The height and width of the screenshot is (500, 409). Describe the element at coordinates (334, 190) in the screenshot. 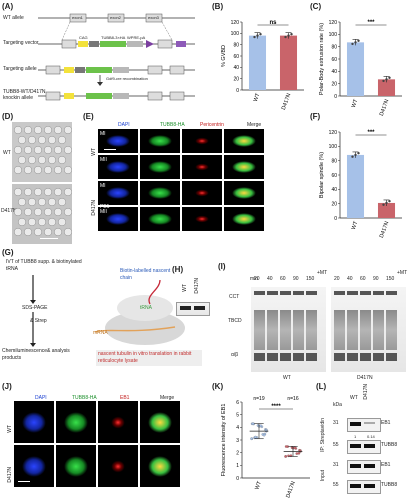

I see `y-tick-label: 40` at that location.